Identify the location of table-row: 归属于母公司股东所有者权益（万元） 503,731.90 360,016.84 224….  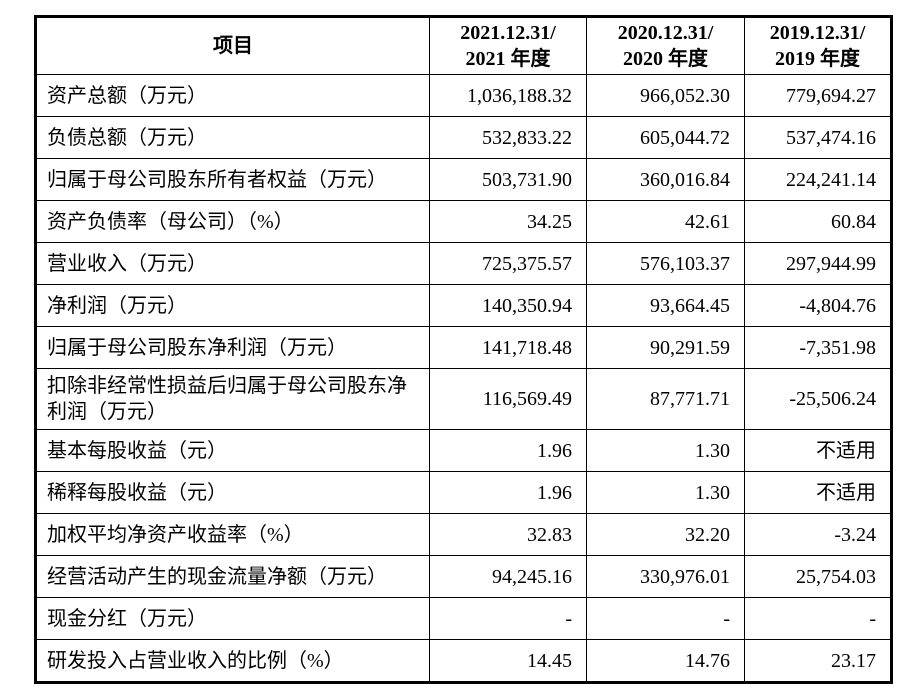
(463, 179).